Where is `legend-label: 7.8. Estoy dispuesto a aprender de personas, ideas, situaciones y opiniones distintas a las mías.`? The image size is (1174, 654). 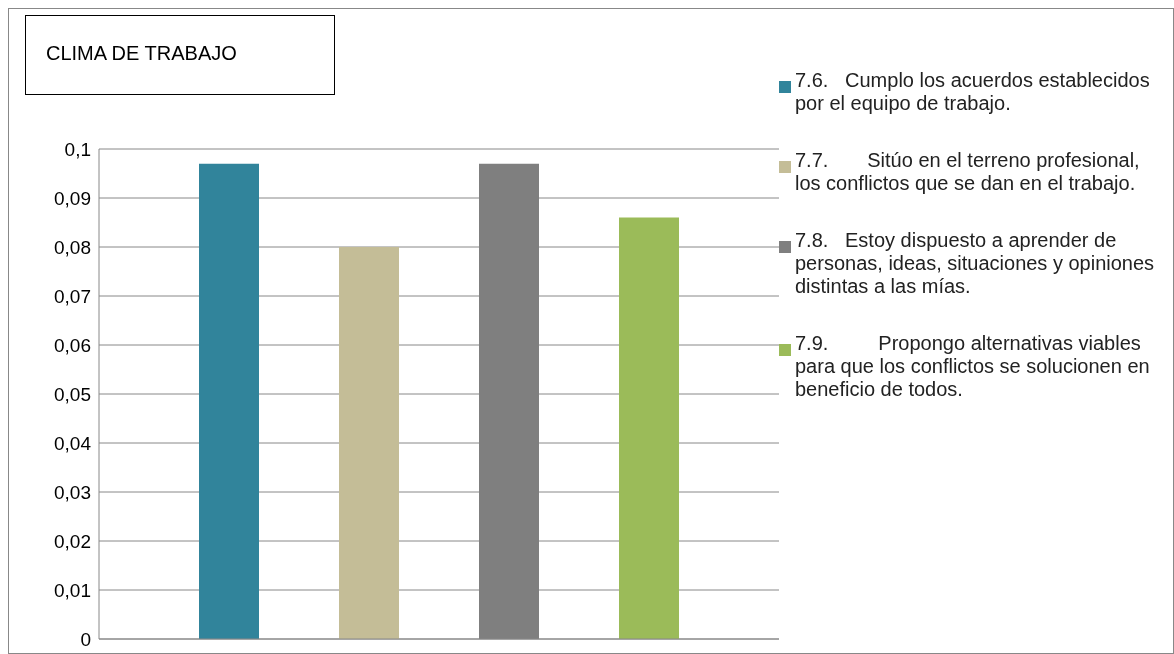 legend-label: 7.8. Estoy dispuesto a aprender de personas, ideas, situaciones y opiniones distintas a las mías. is located at coordinates (975, 263).